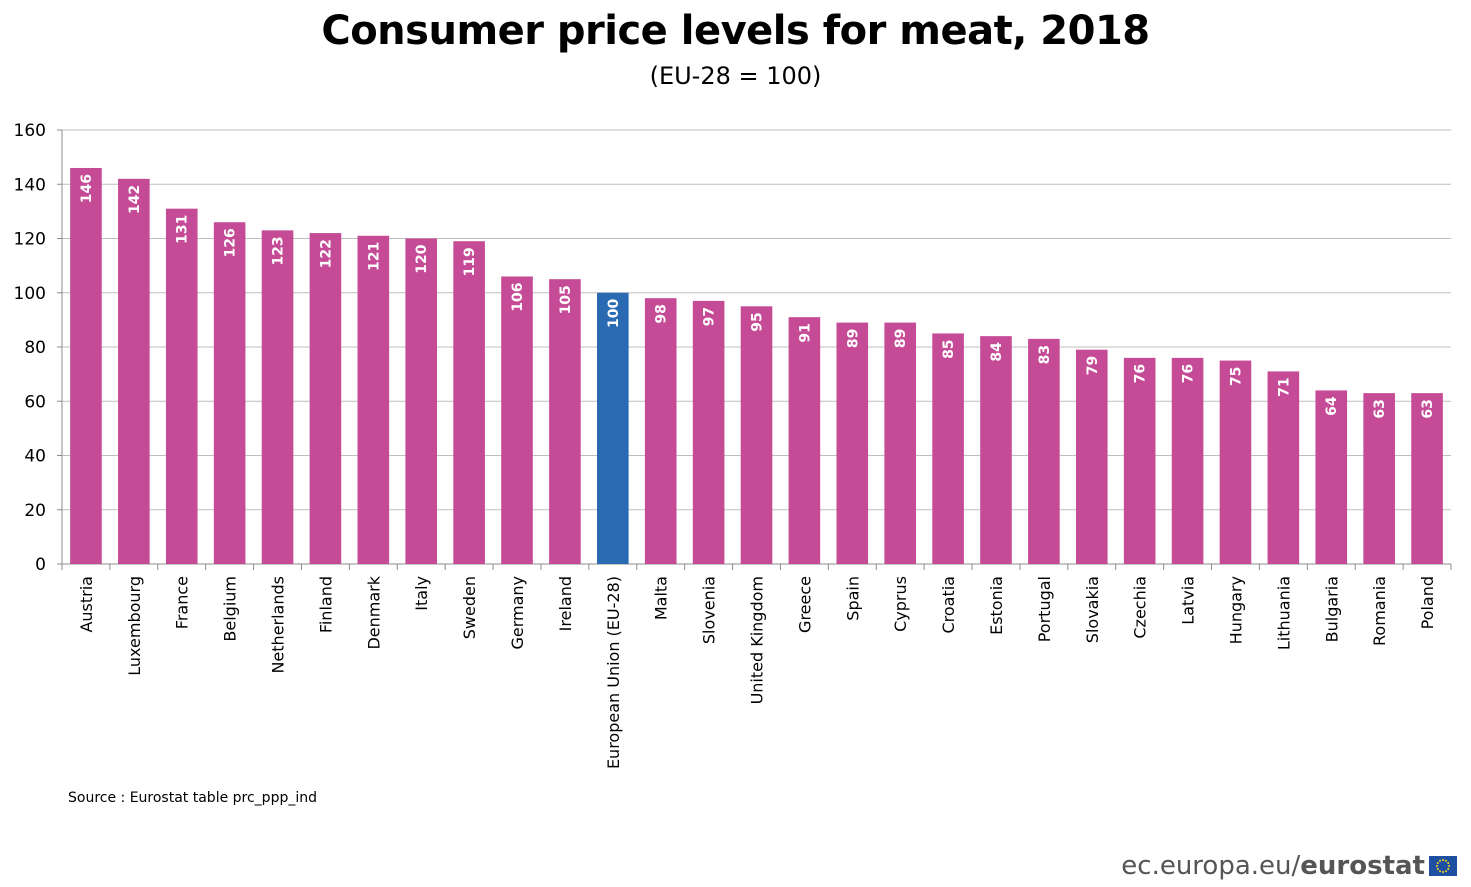 This screenshot has width=1471, height=887. What do you see at coordinates (735, 31) in the screenshot?
I see `chart-title: Consumer price levels for meat, 2018` at bounding box center [735, 31].